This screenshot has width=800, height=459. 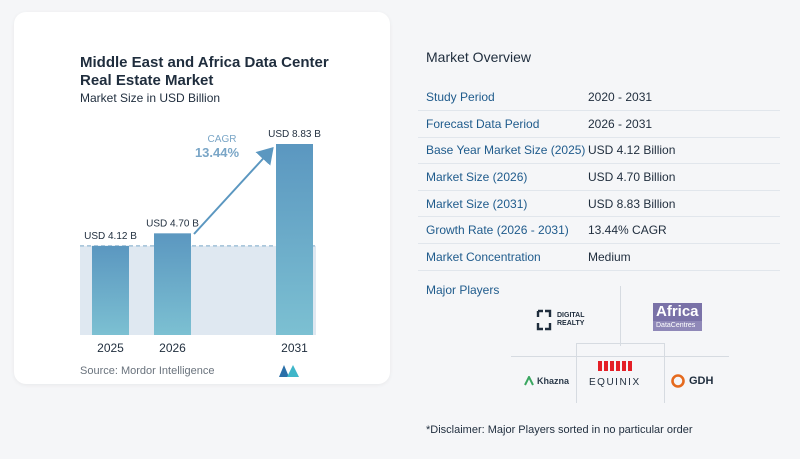 I want to click on bar-data-label: USD 4.12 B, so click(x=110, y=236).